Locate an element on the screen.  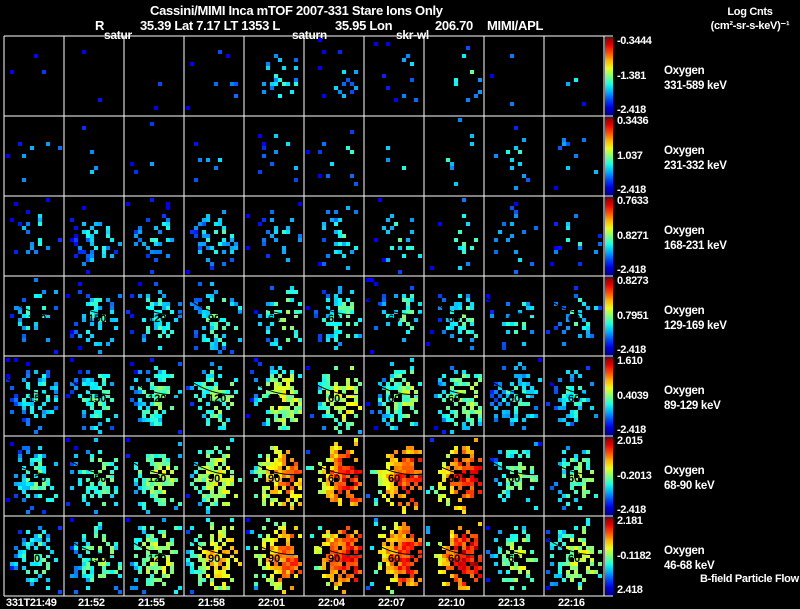
contour-line is located at coordinates (214, 386).